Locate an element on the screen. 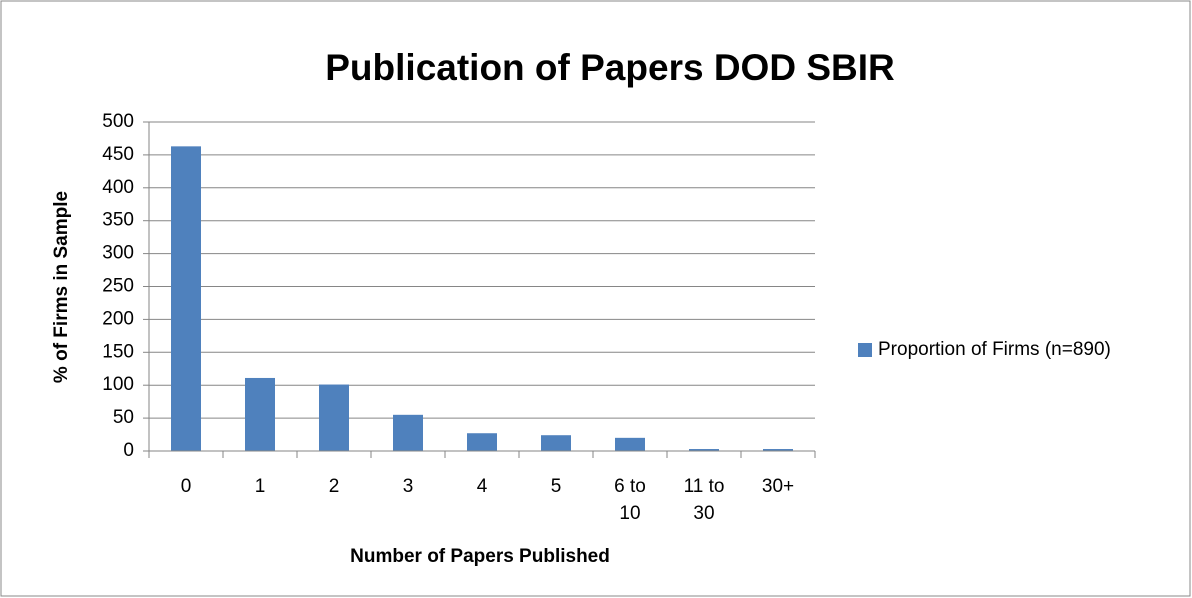 The width and height of the screenshot is (1192, 598). x-tick-label: 5 is located at coordinates (556, 486).